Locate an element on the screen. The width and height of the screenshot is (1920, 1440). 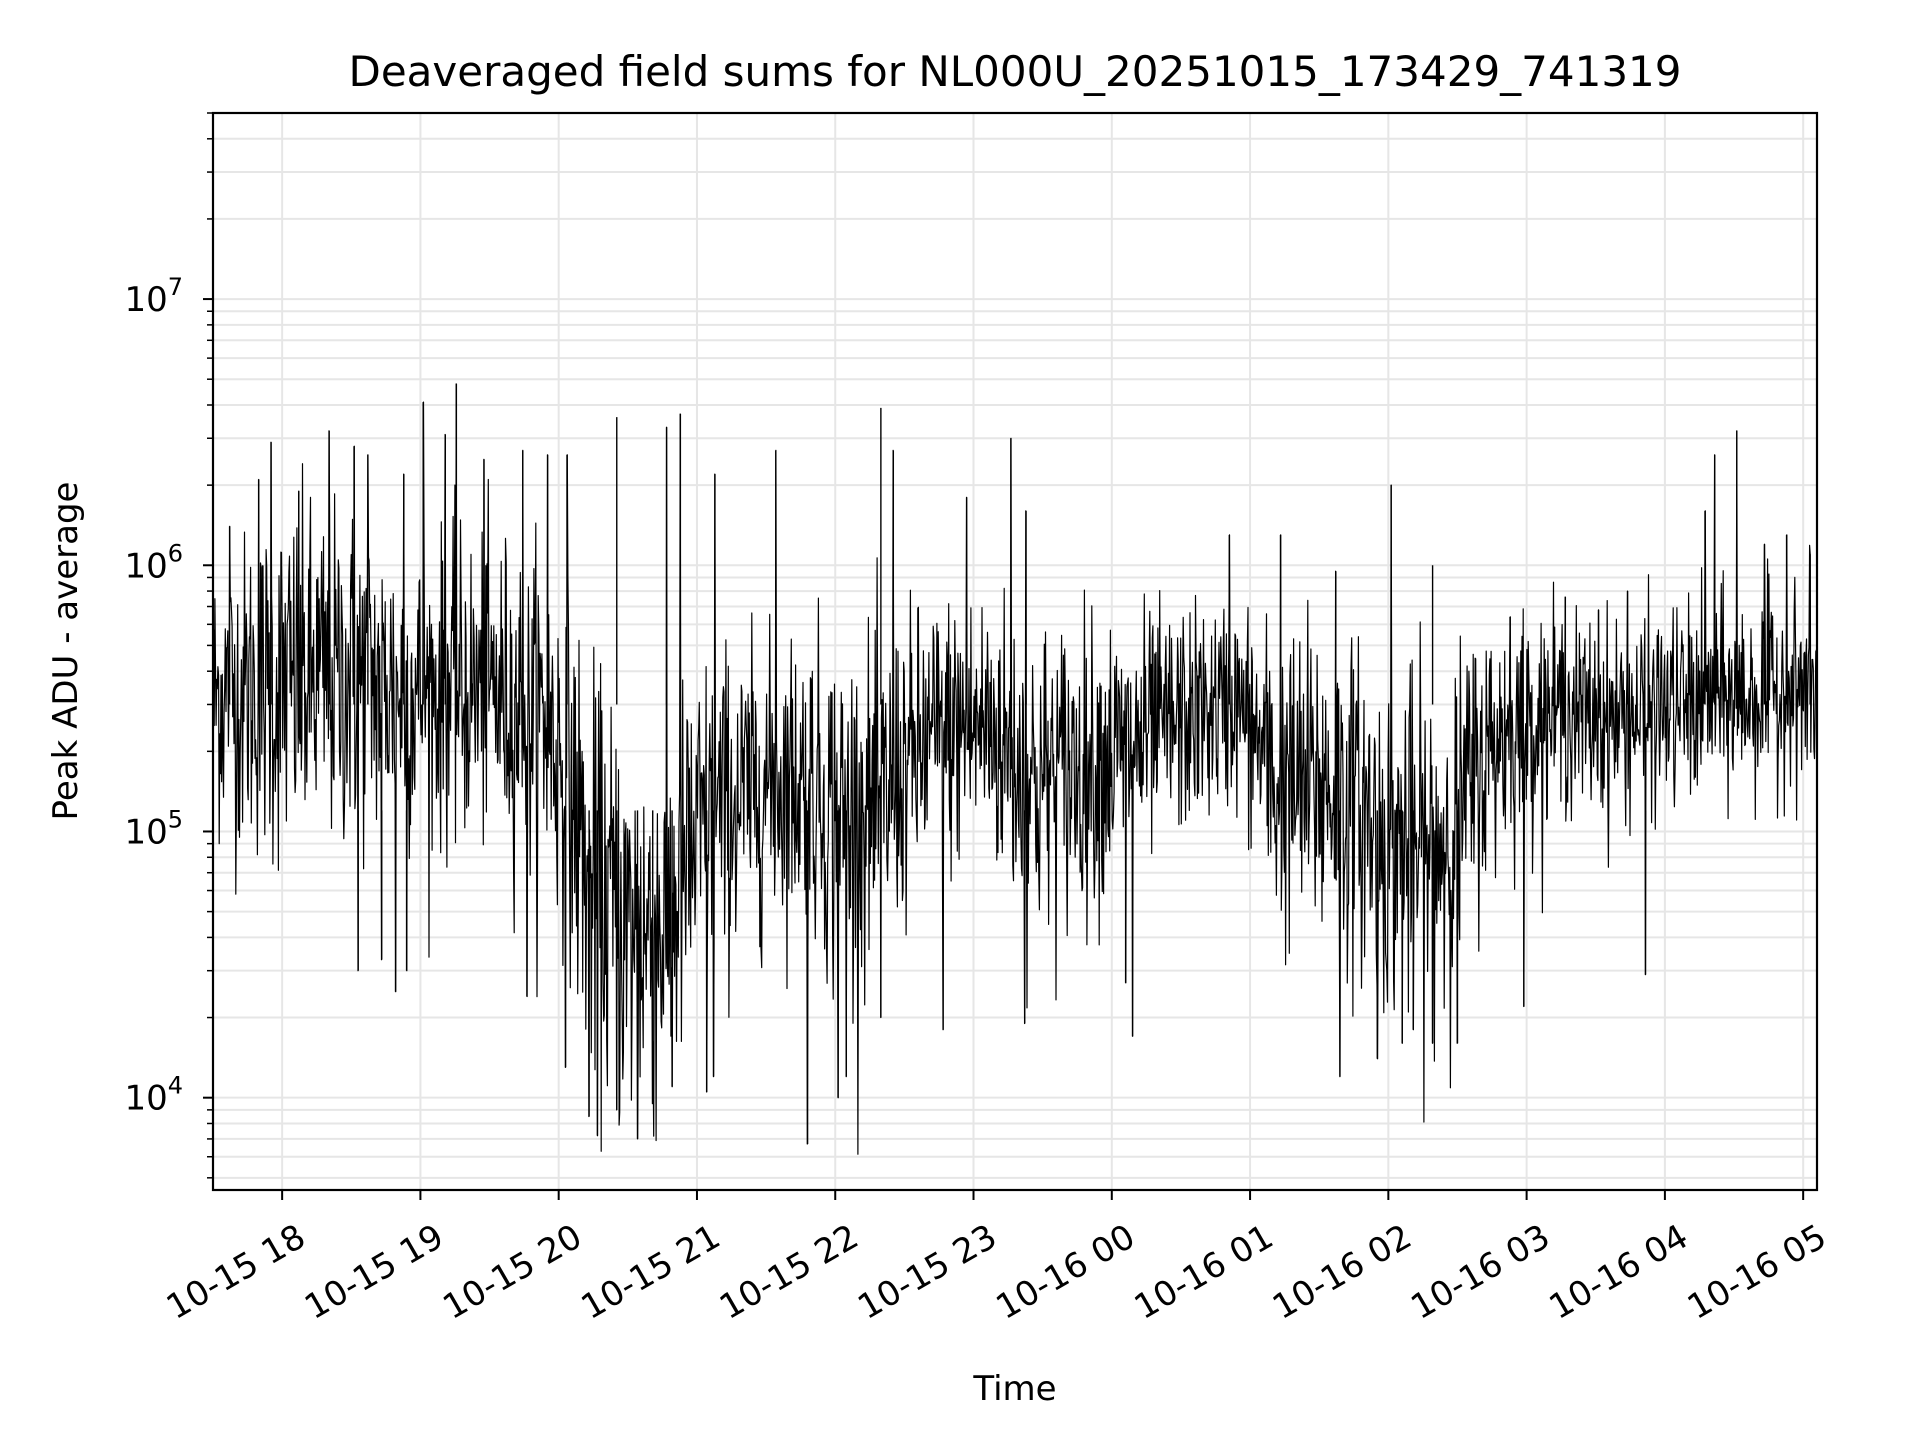
y-tick-label: 10⁴ is located at coordinates (153, 1095).